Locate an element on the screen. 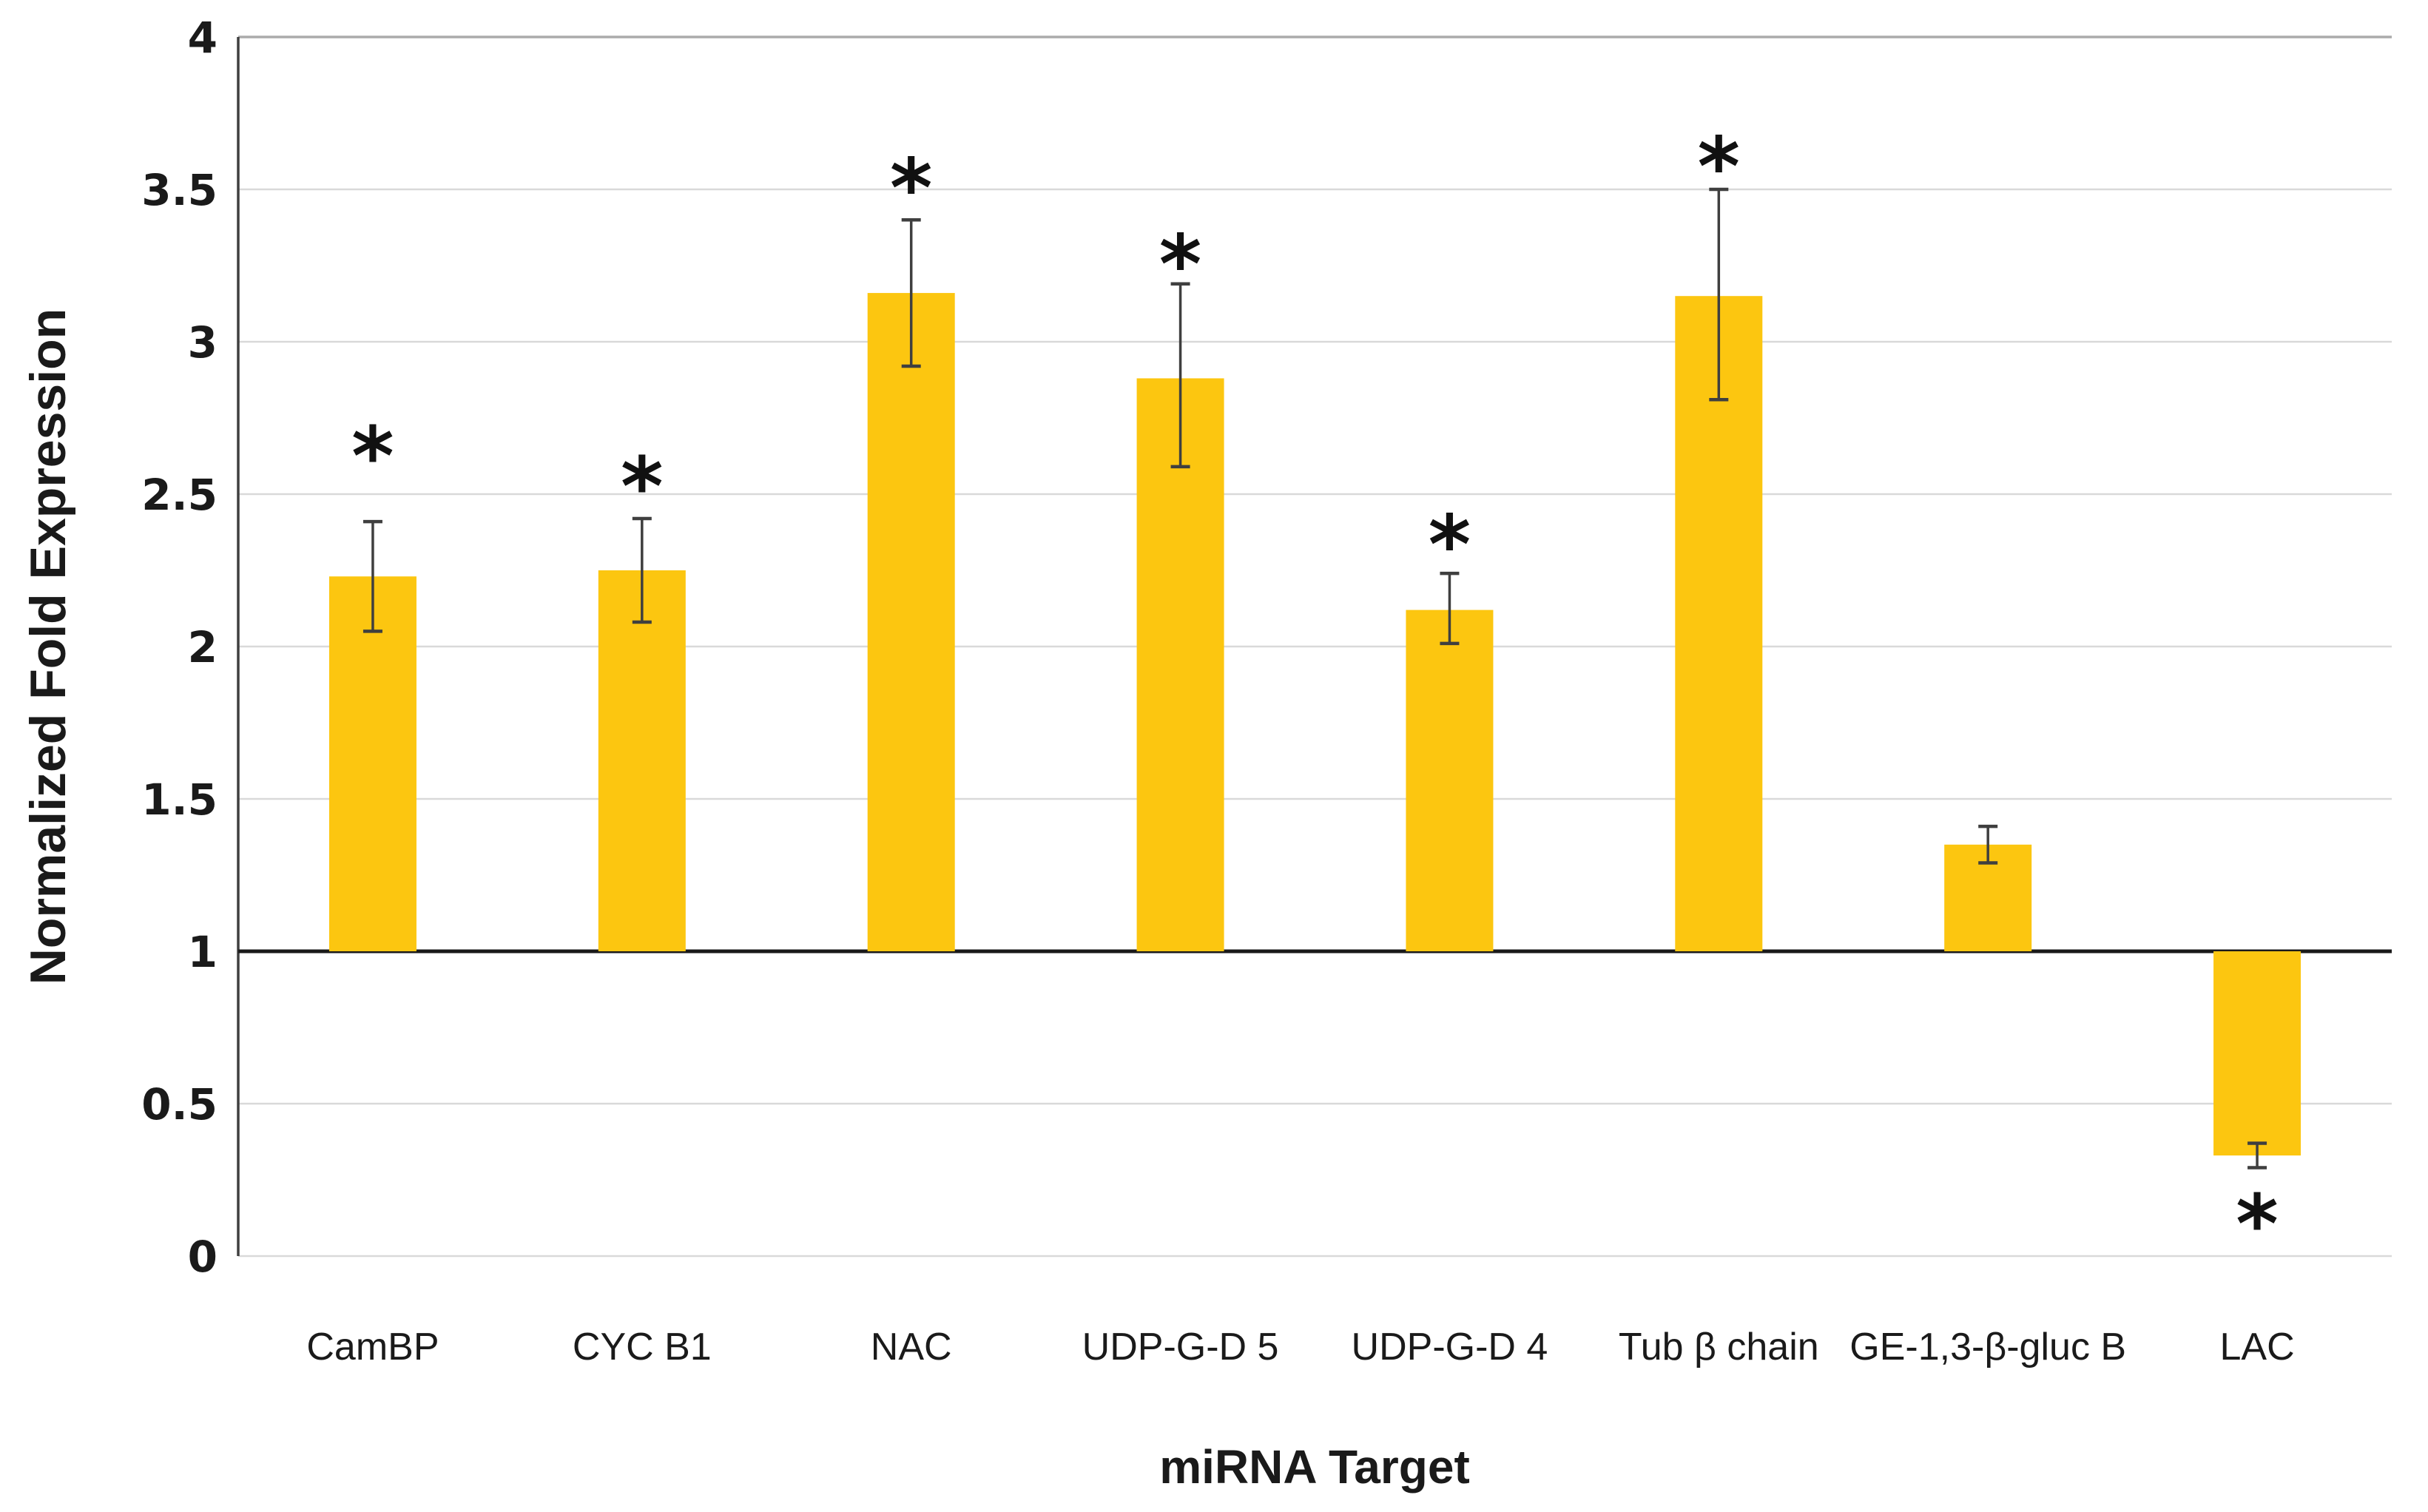 This screenshot has height=1512, width=2428. significance-asterisk-CamBP: * is located at coordinates (372, 456).